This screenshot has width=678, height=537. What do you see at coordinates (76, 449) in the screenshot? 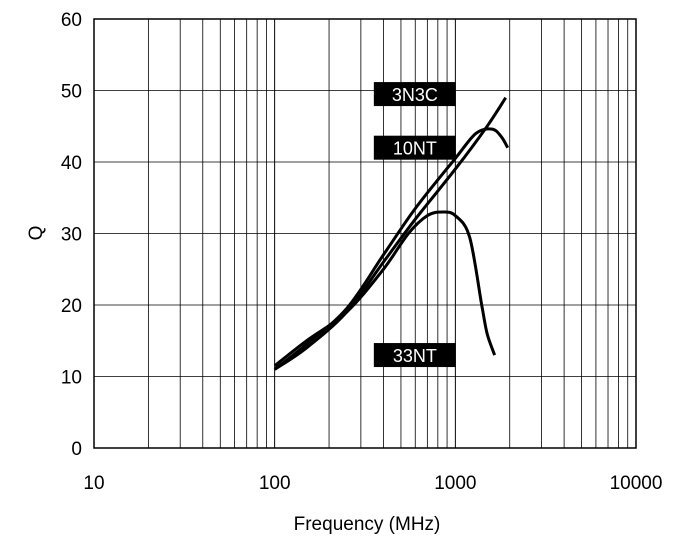
I see `y-tick-label: 0` at bounding box center [76, 449].